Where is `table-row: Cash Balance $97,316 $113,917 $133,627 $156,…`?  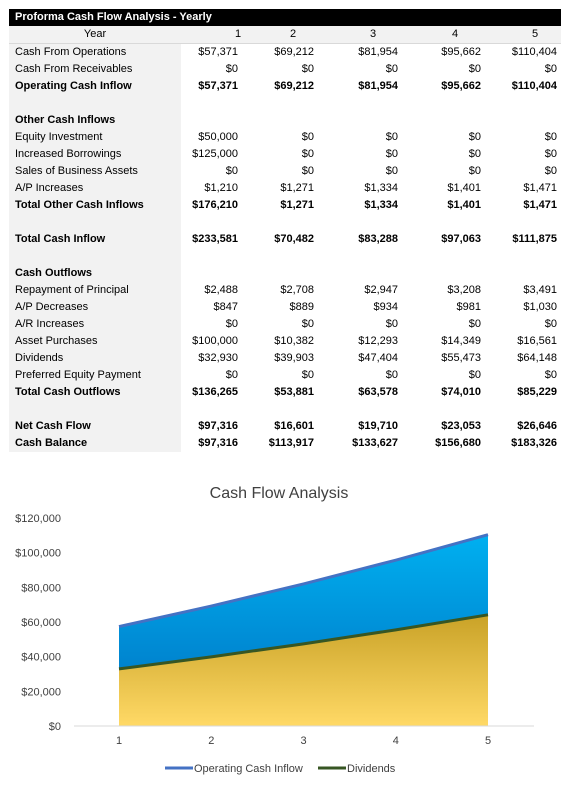 table-row: Cash Balance $97,316 $113,917 $133,627 $156,… is located at coordinates (285, 443).